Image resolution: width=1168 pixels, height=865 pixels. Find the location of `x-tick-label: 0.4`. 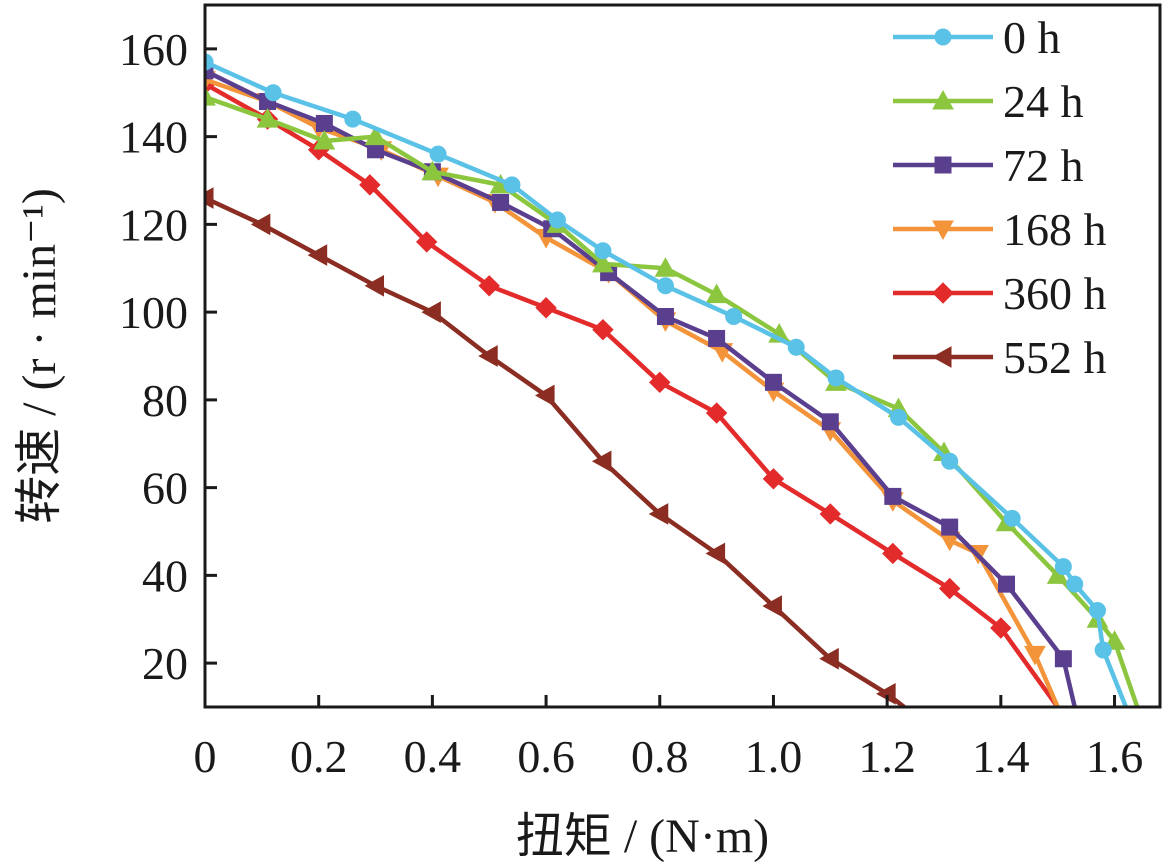

x-tick-label: 0.4 is located at coordinates (433, 756).